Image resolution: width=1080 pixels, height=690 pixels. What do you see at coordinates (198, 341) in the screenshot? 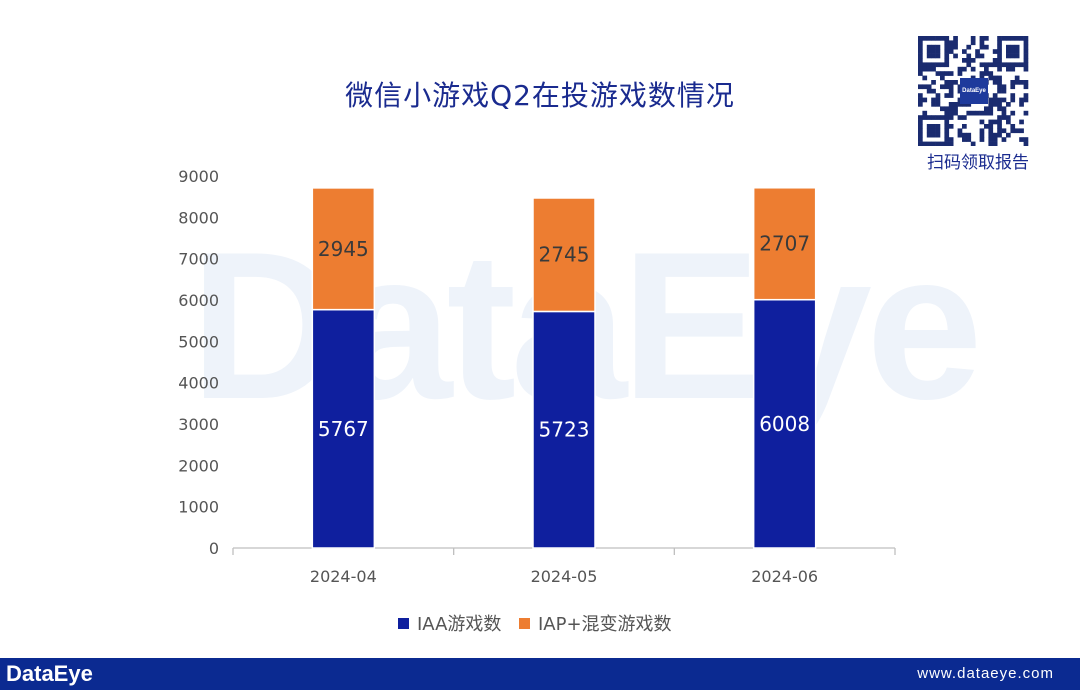
I see `y-tick-label: 5000` at bounding box center [198, 341].